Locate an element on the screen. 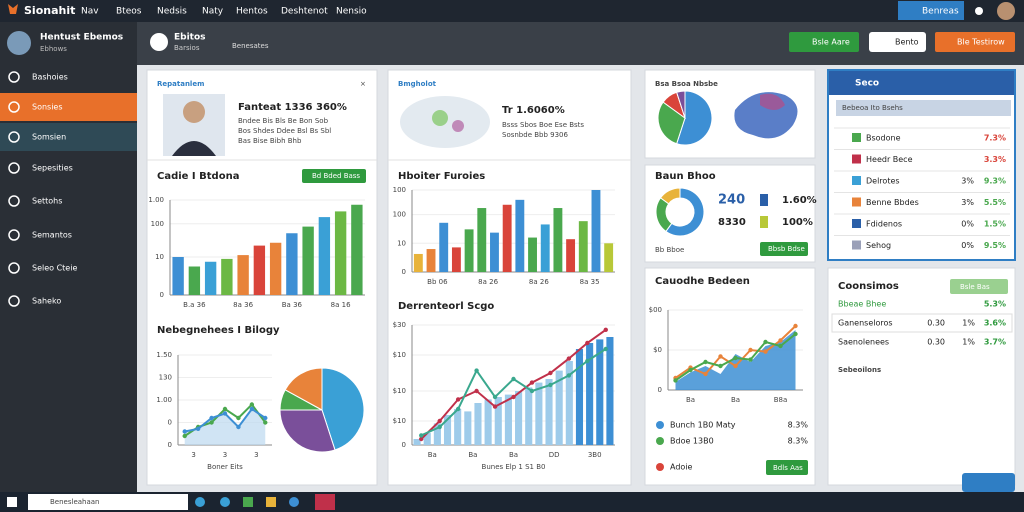 This screenshot has height=512, width=1024. menu-item: Semantos is located at coordinates (52, 235).